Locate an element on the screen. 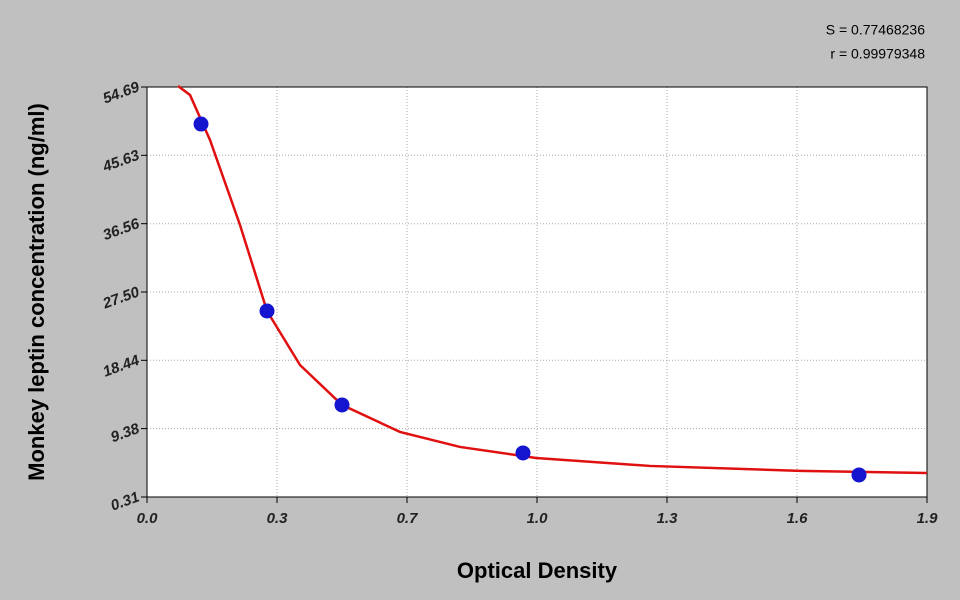 The height and width of the screenshot is (600, 960). x-tick-label: 0.3 is located at coordinates (278, 518).